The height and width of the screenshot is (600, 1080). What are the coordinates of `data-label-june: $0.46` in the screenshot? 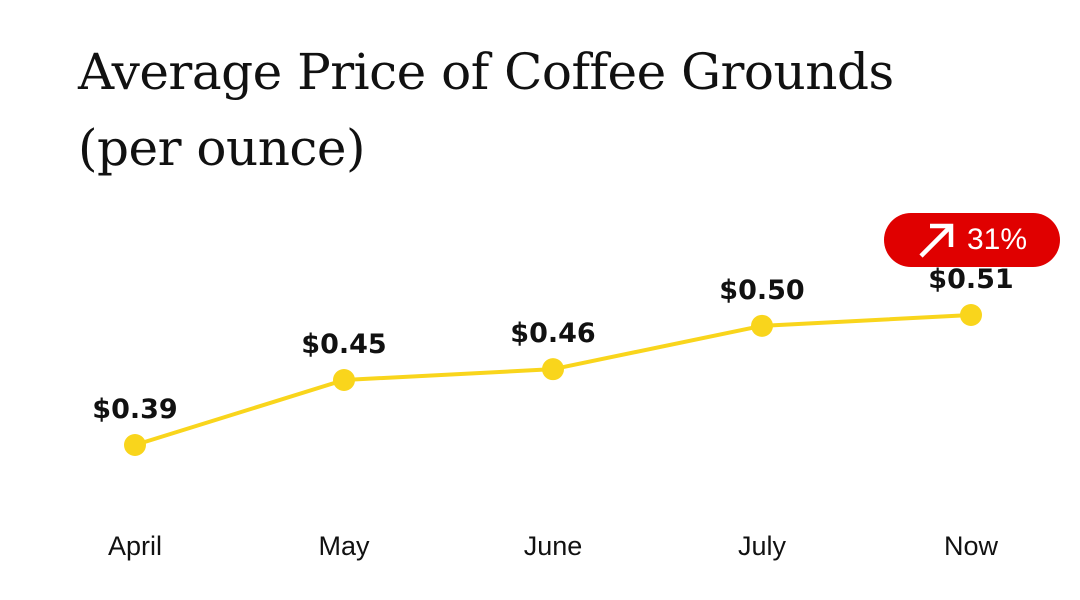 It's located at (552, 333).